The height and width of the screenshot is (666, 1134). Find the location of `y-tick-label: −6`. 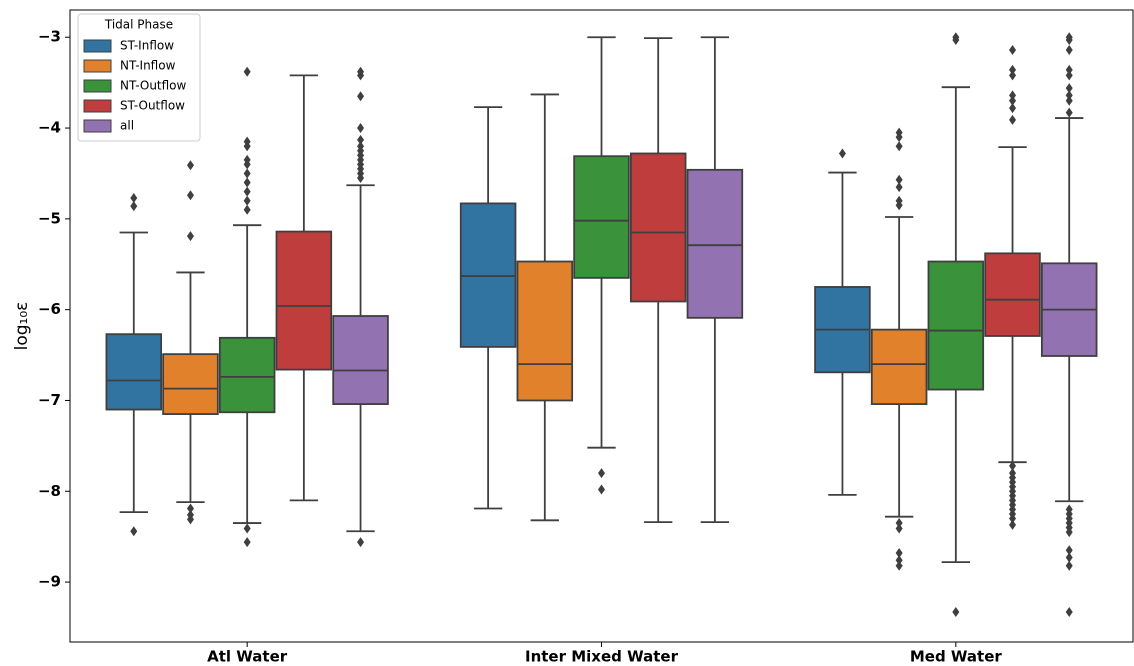

y-tick-label: −6 is located at coordinates (49, 309).